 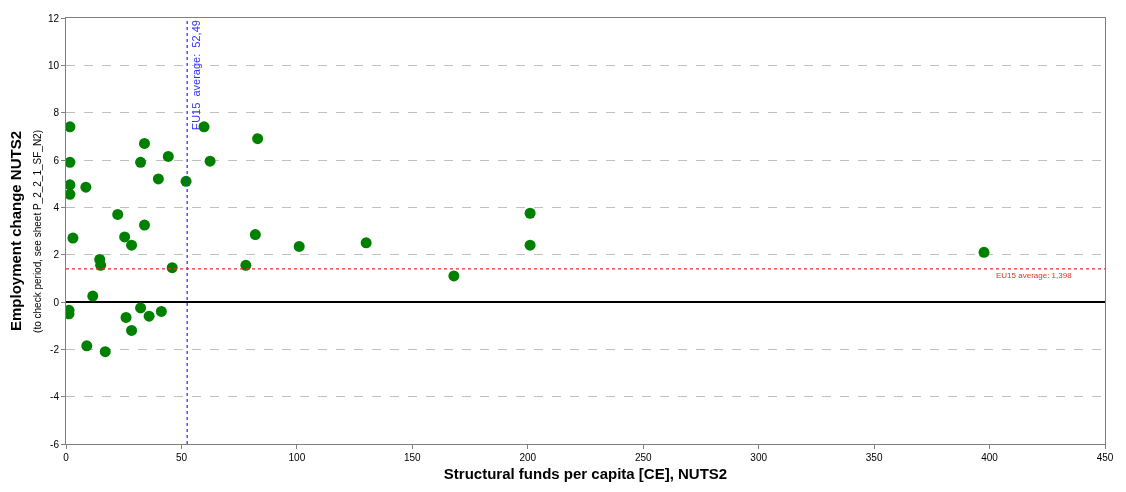 What do you see at coordinates (16, 231) in the screenshot?
I see `y-axis-title: Employment change NUTS2` at bounding box center [16, 231].